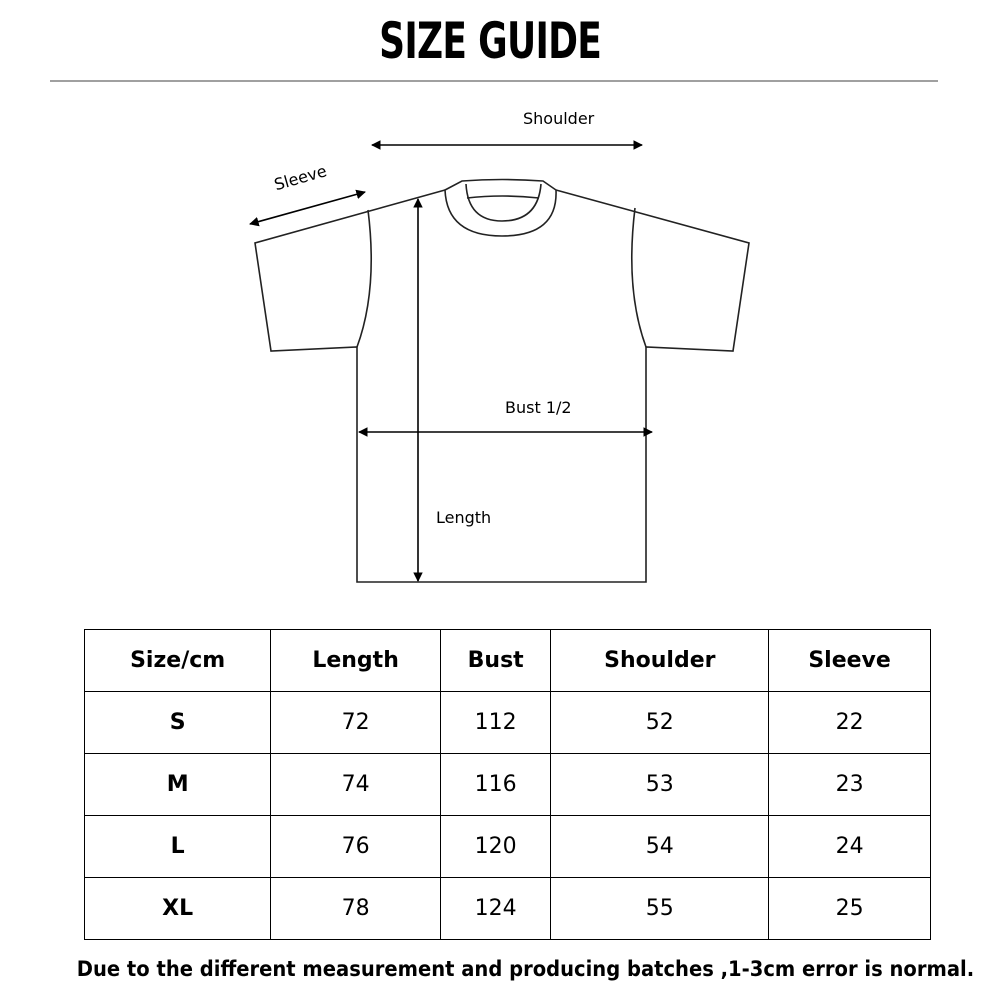  I want to click on cell-bust: 120, so click(495, 846).